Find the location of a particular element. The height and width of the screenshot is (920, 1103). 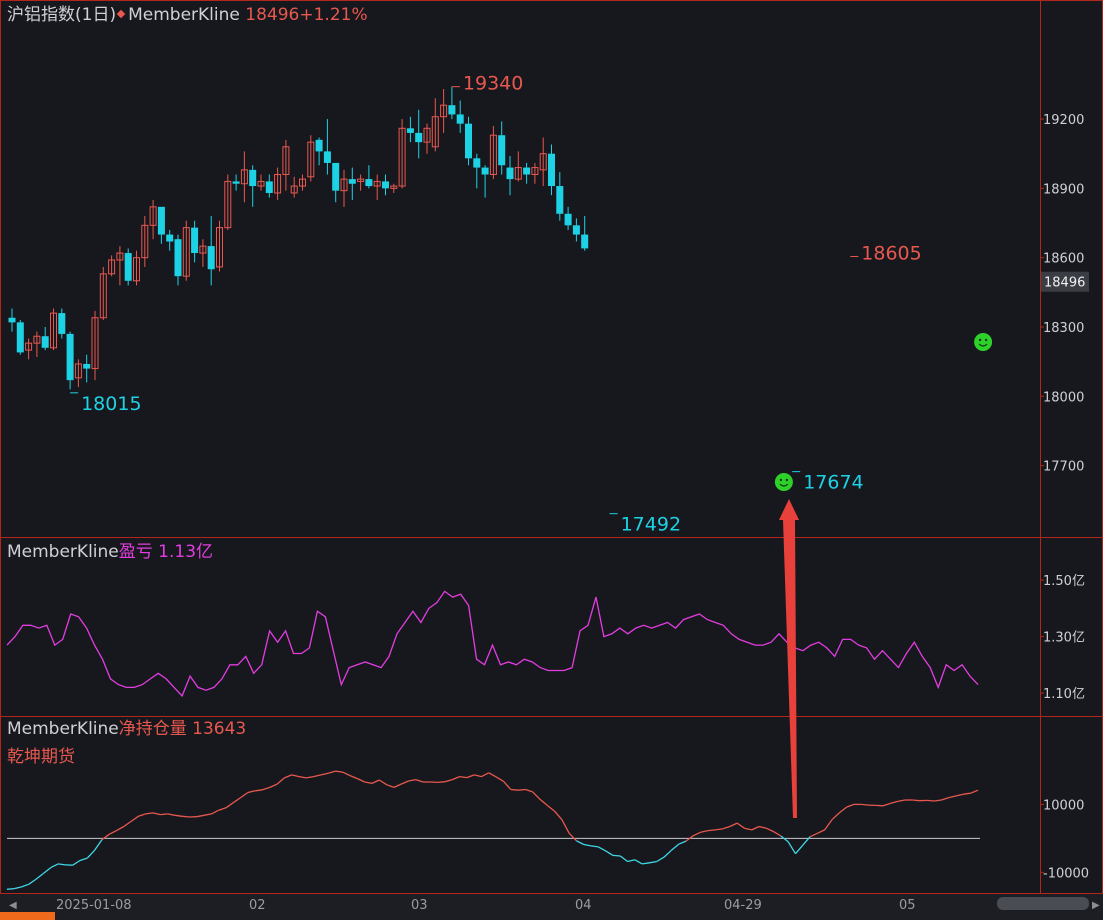

pnl-series is located at coordinates (492, 644).